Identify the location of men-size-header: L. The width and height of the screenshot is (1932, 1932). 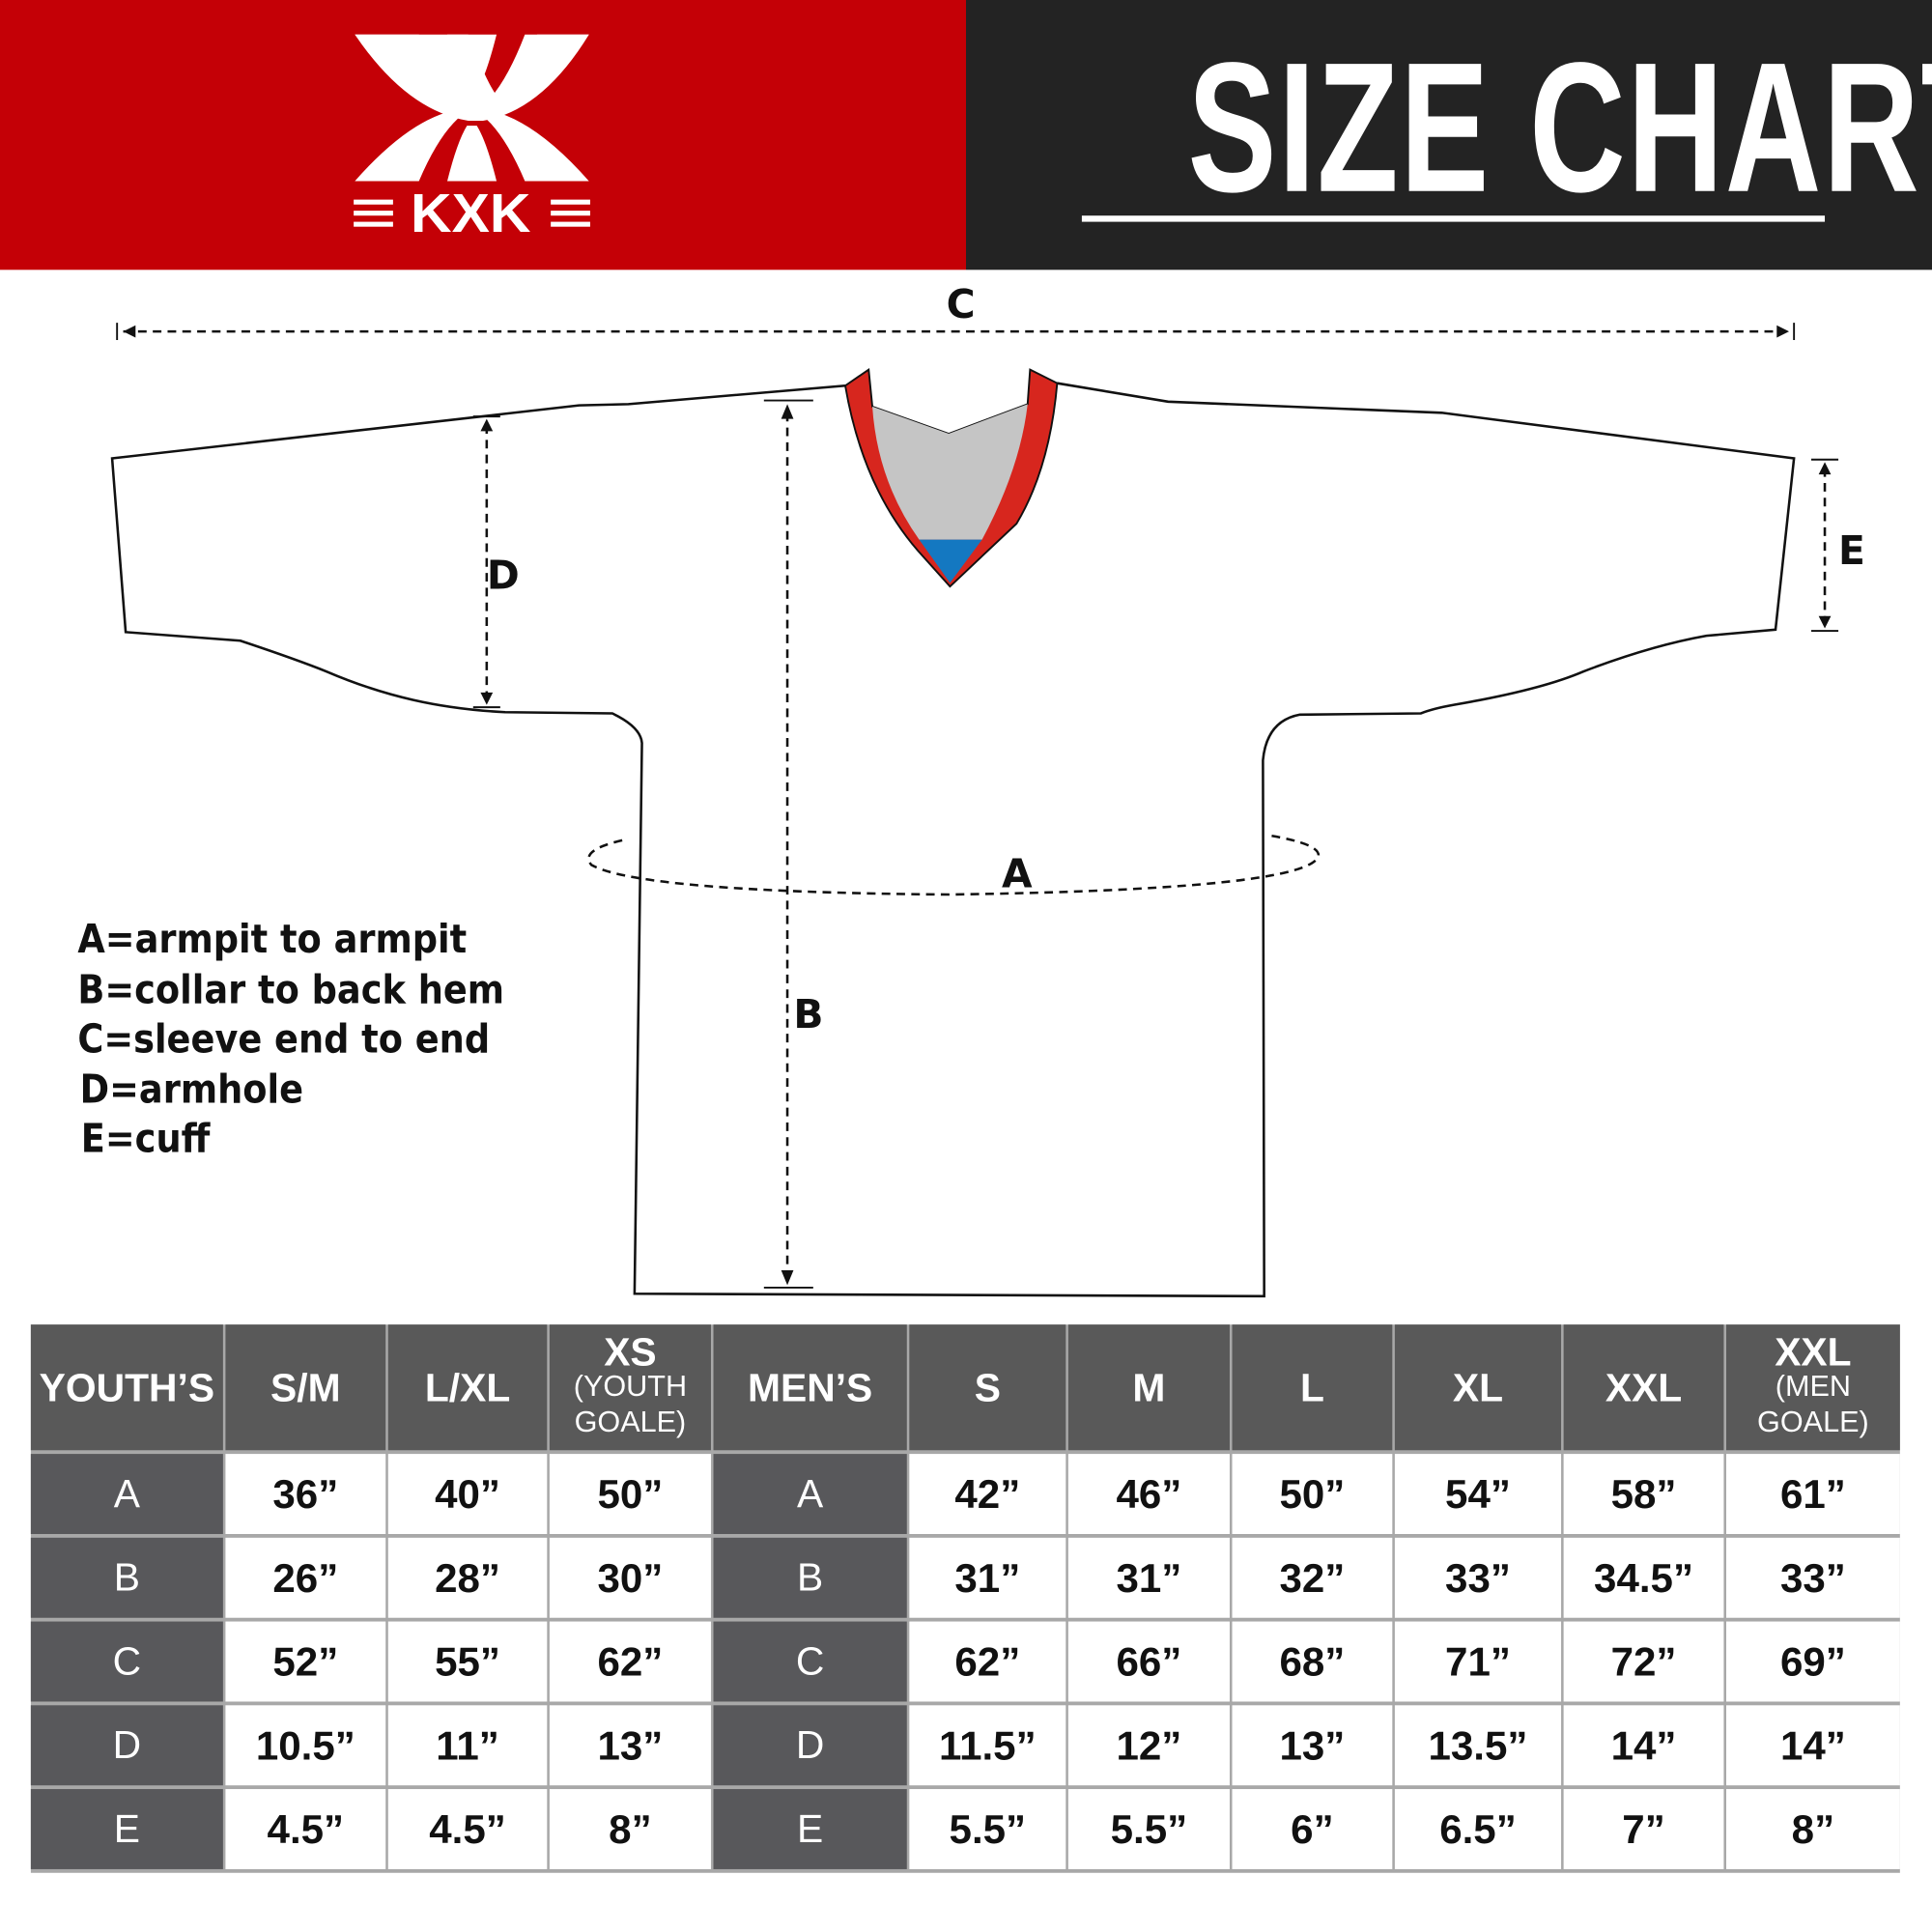
(1312, 1387).